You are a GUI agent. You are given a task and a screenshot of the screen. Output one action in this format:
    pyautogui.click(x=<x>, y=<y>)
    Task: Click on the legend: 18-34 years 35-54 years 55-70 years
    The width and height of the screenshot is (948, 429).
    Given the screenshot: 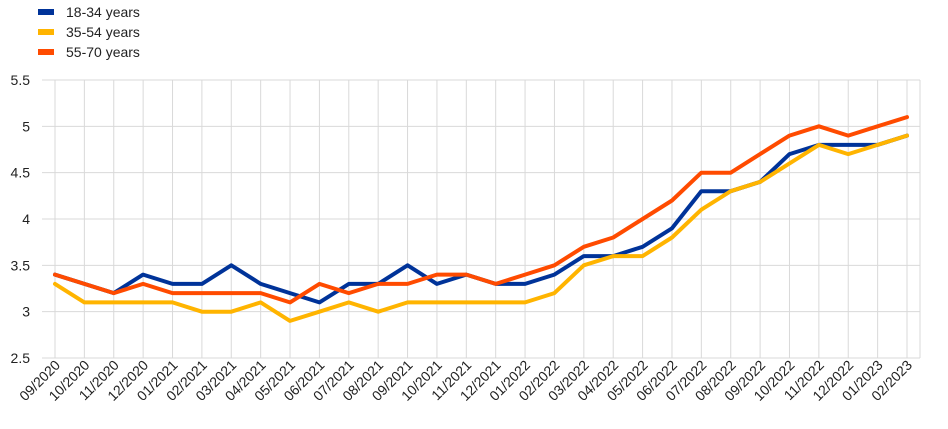 What is the action you would take?
    pyautogui.click(x=89, y=32)
    